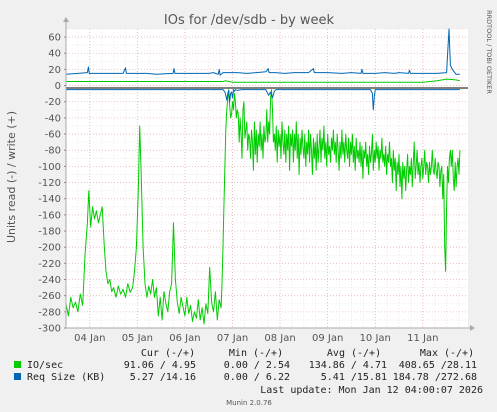 The height and width of the screenshot is (412, 497). Describe the element at coordinates (371, 390) in the screenshot. I see `last-update: Last update: Mon Jan 12 04:00:07 2026` at that location.